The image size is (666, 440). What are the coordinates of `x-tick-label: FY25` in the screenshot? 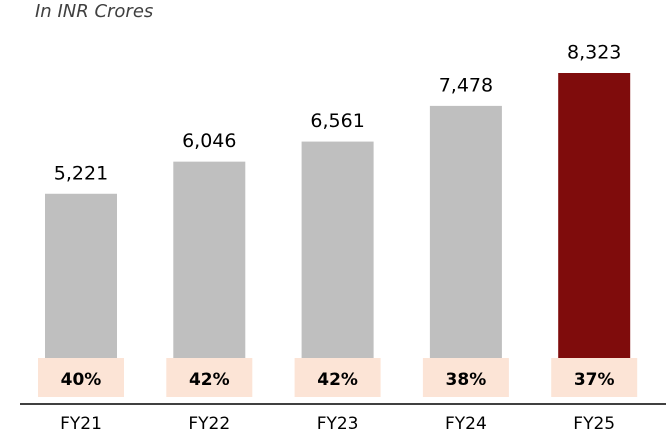 It's located at (594, 424).